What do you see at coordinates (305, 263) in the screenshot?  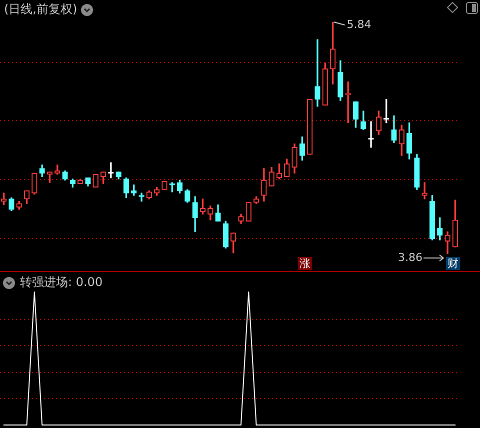 I see `text: 涨` at bounding box center [305, 263].